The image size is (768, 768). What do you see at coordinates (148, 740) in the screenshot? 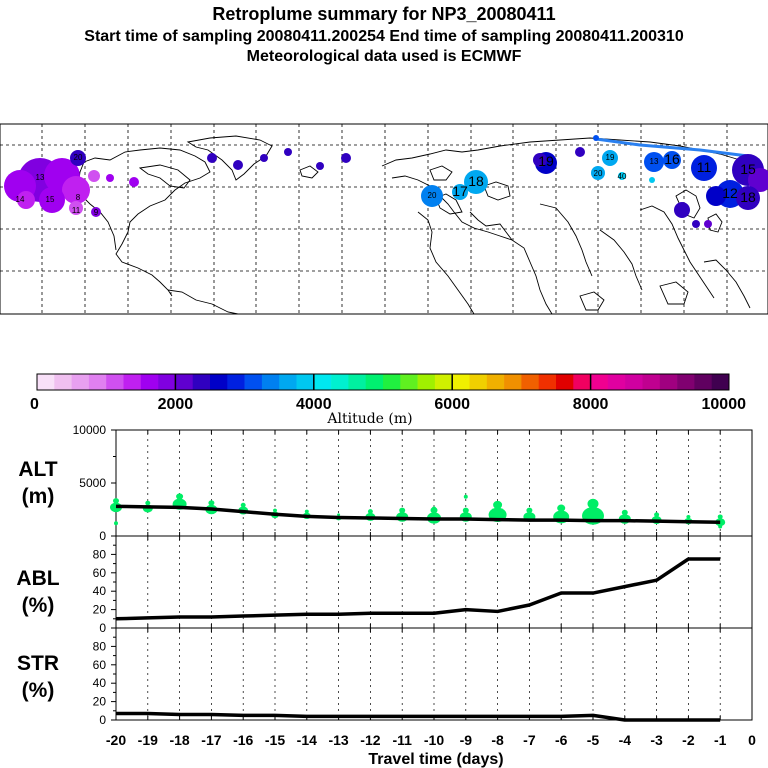
I see `x-tick-label: -19` at bounding box center [148, 740].